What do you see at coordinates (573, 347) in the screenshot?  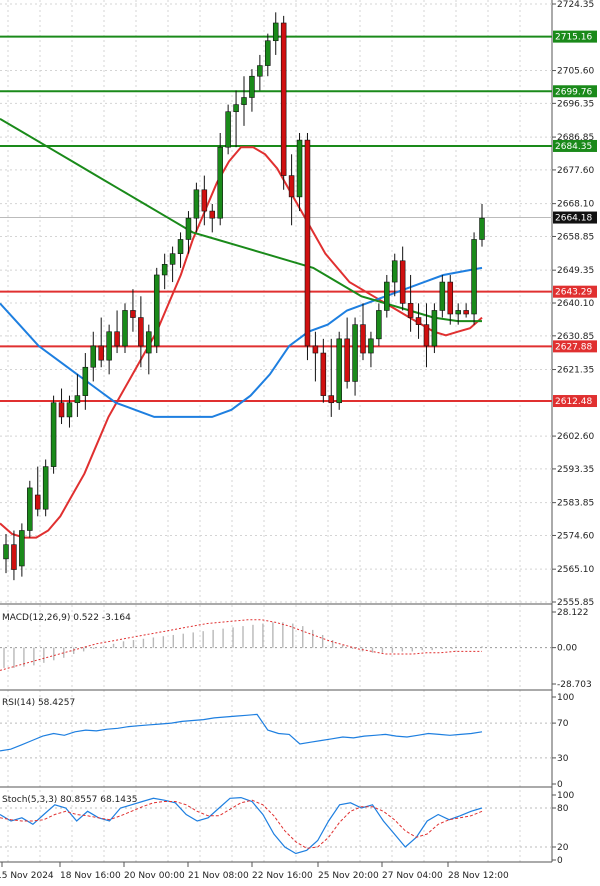 I see `level-tag-label-4: 2627.88` at bounding box center [573, 347].